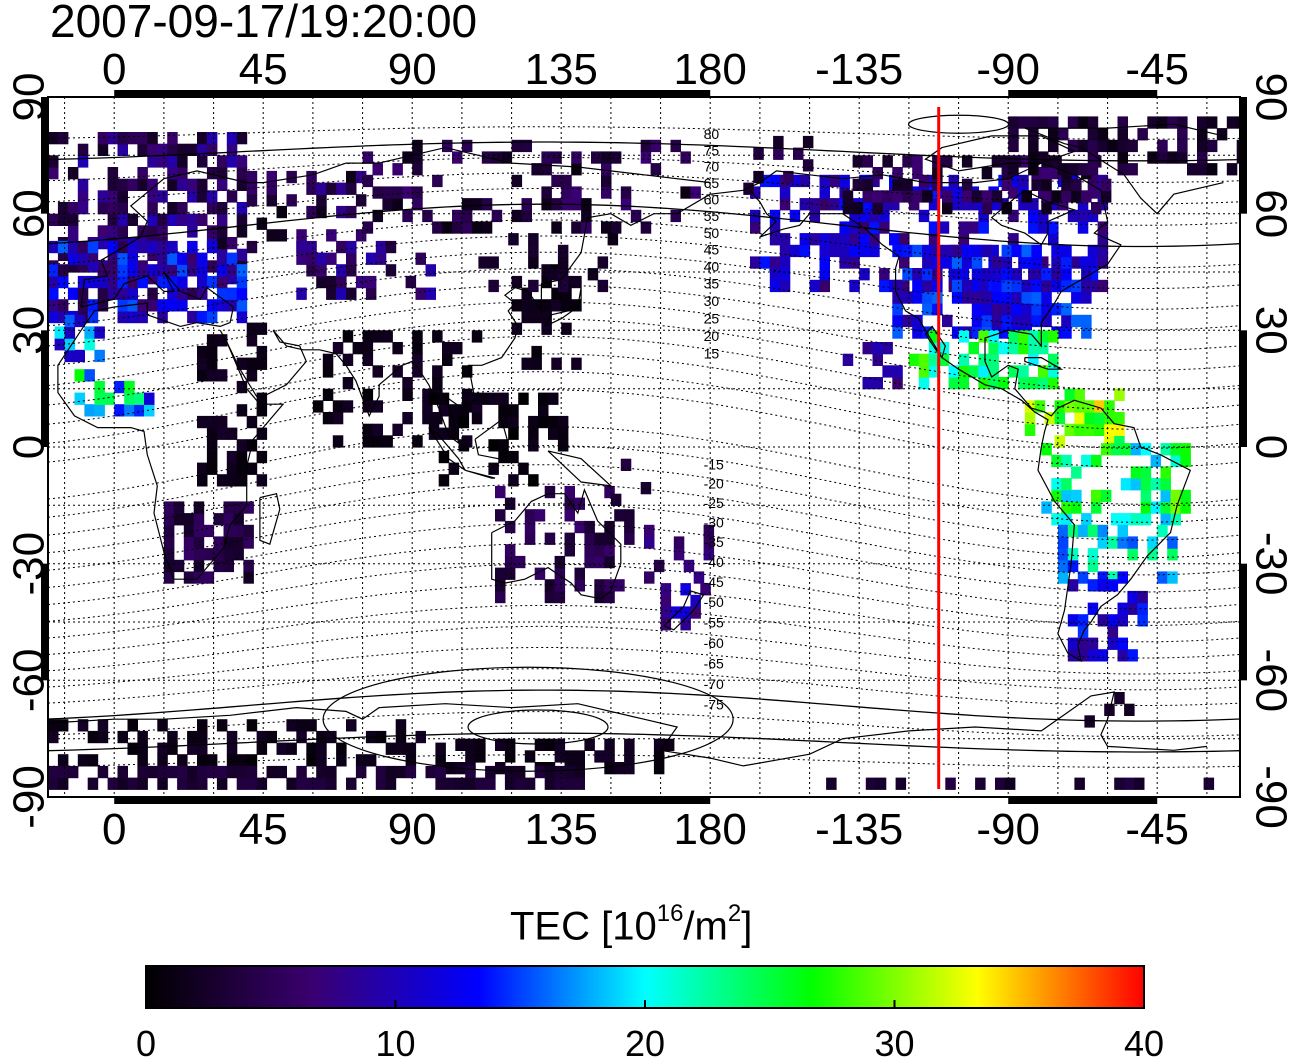 The image size is (1292, 1060). Describe the element at coordinates (644, 336) in the screenshot. I see `dip-contour` at that location.